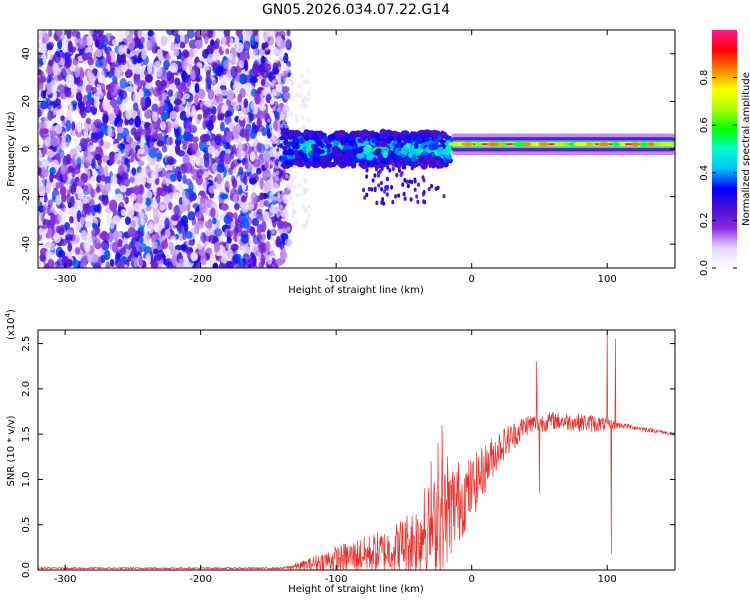 The image size is (750, 600). I want to click on y-tick-label: -20, so click(26, 196).